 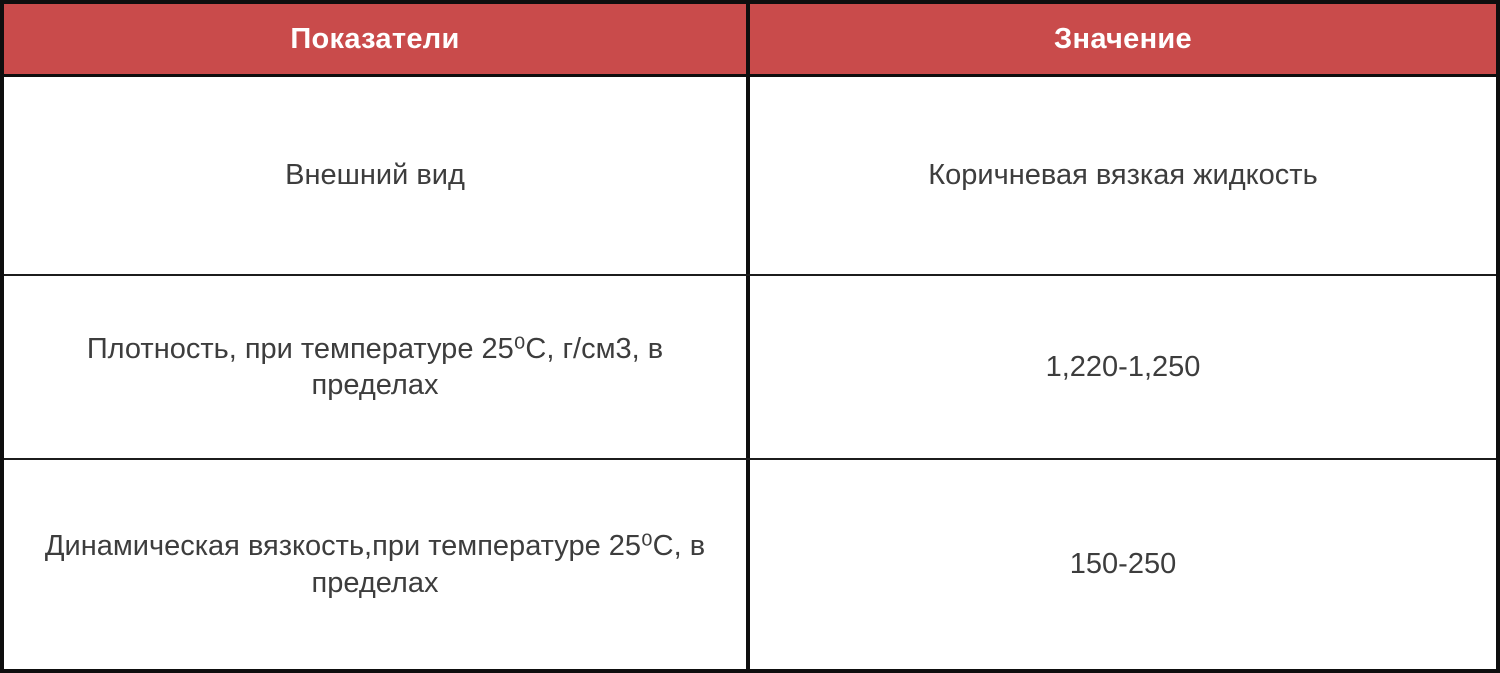 What do you see at coordinates (1123, 38) in the screenshot?
I see `column-header-value: Значение` at bounding box center [1123, 38].